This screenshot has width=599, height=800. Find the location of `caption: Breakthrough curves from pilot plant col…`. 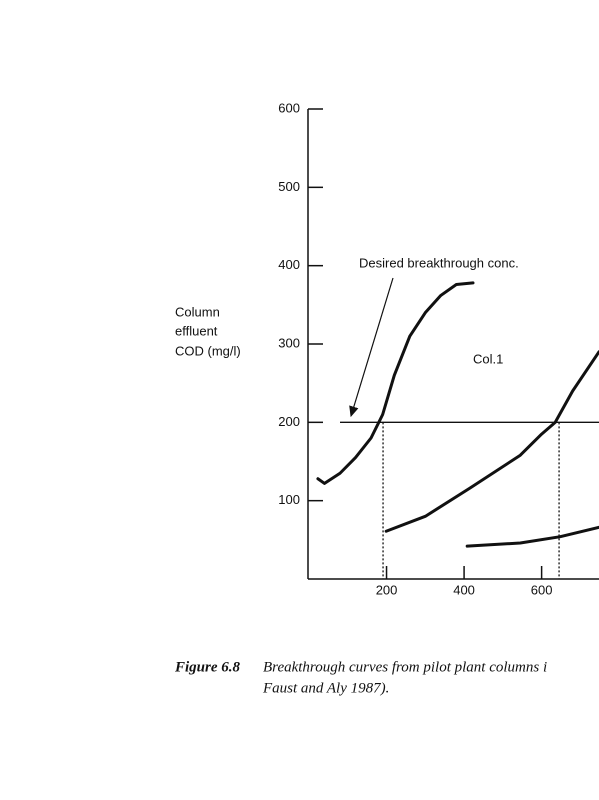

caption: Breakthrough curves from pilot plant col… is located at coordinates (405, 667).